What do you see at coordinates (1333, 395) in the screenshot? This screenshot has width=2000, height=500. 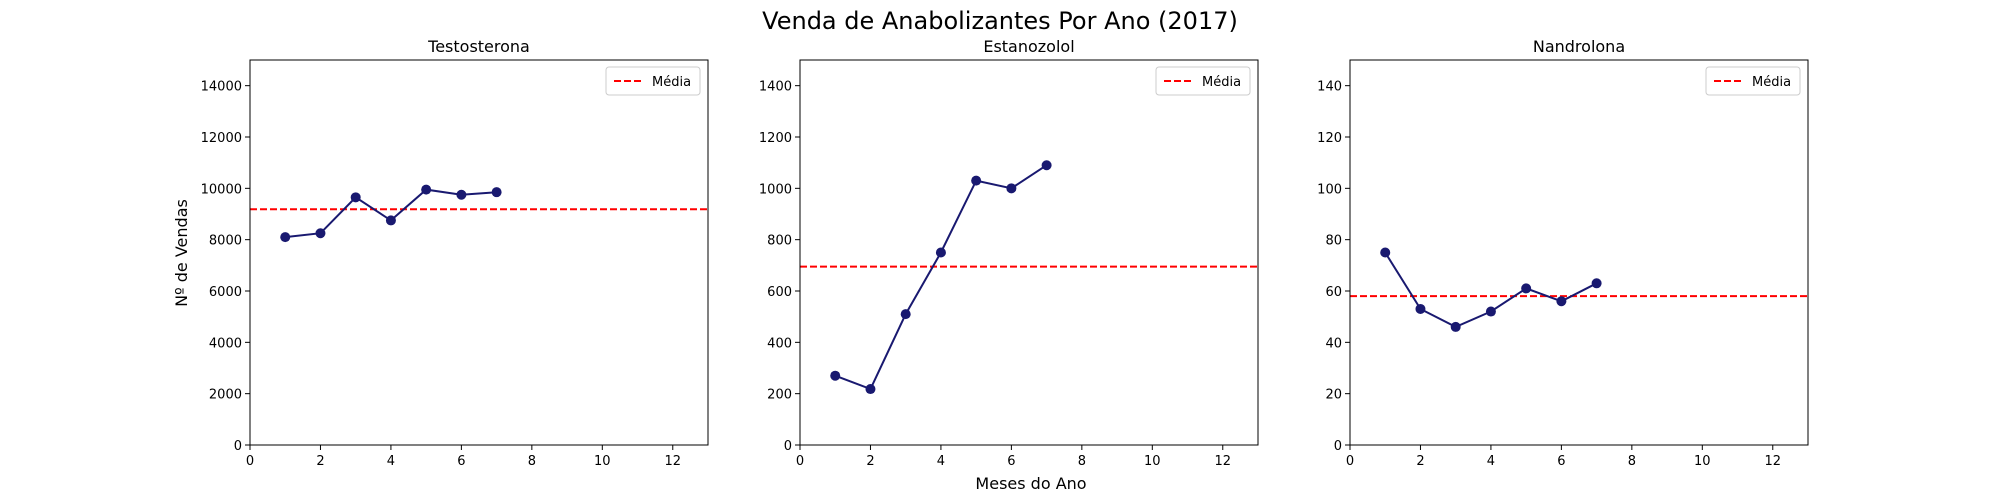 I see `y-tick-label: 20` at bounding box center [1333, 395].